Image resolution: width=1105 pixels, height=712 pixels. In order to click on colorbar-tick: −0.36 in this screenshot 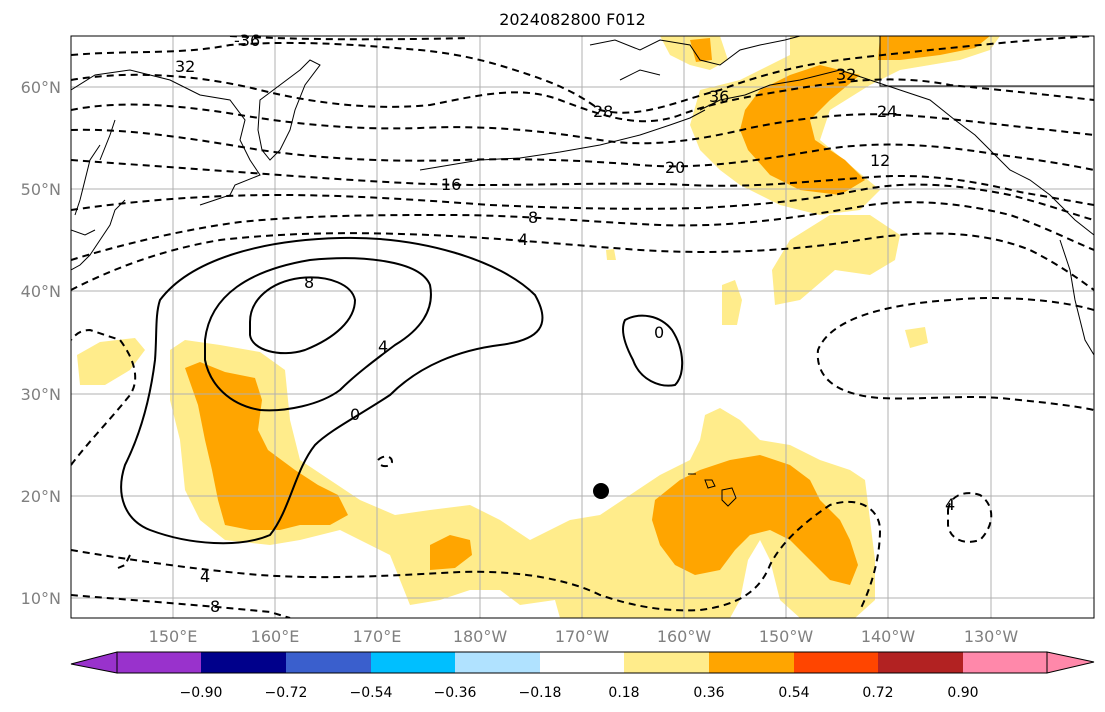, I will do `click(455, 693)`.